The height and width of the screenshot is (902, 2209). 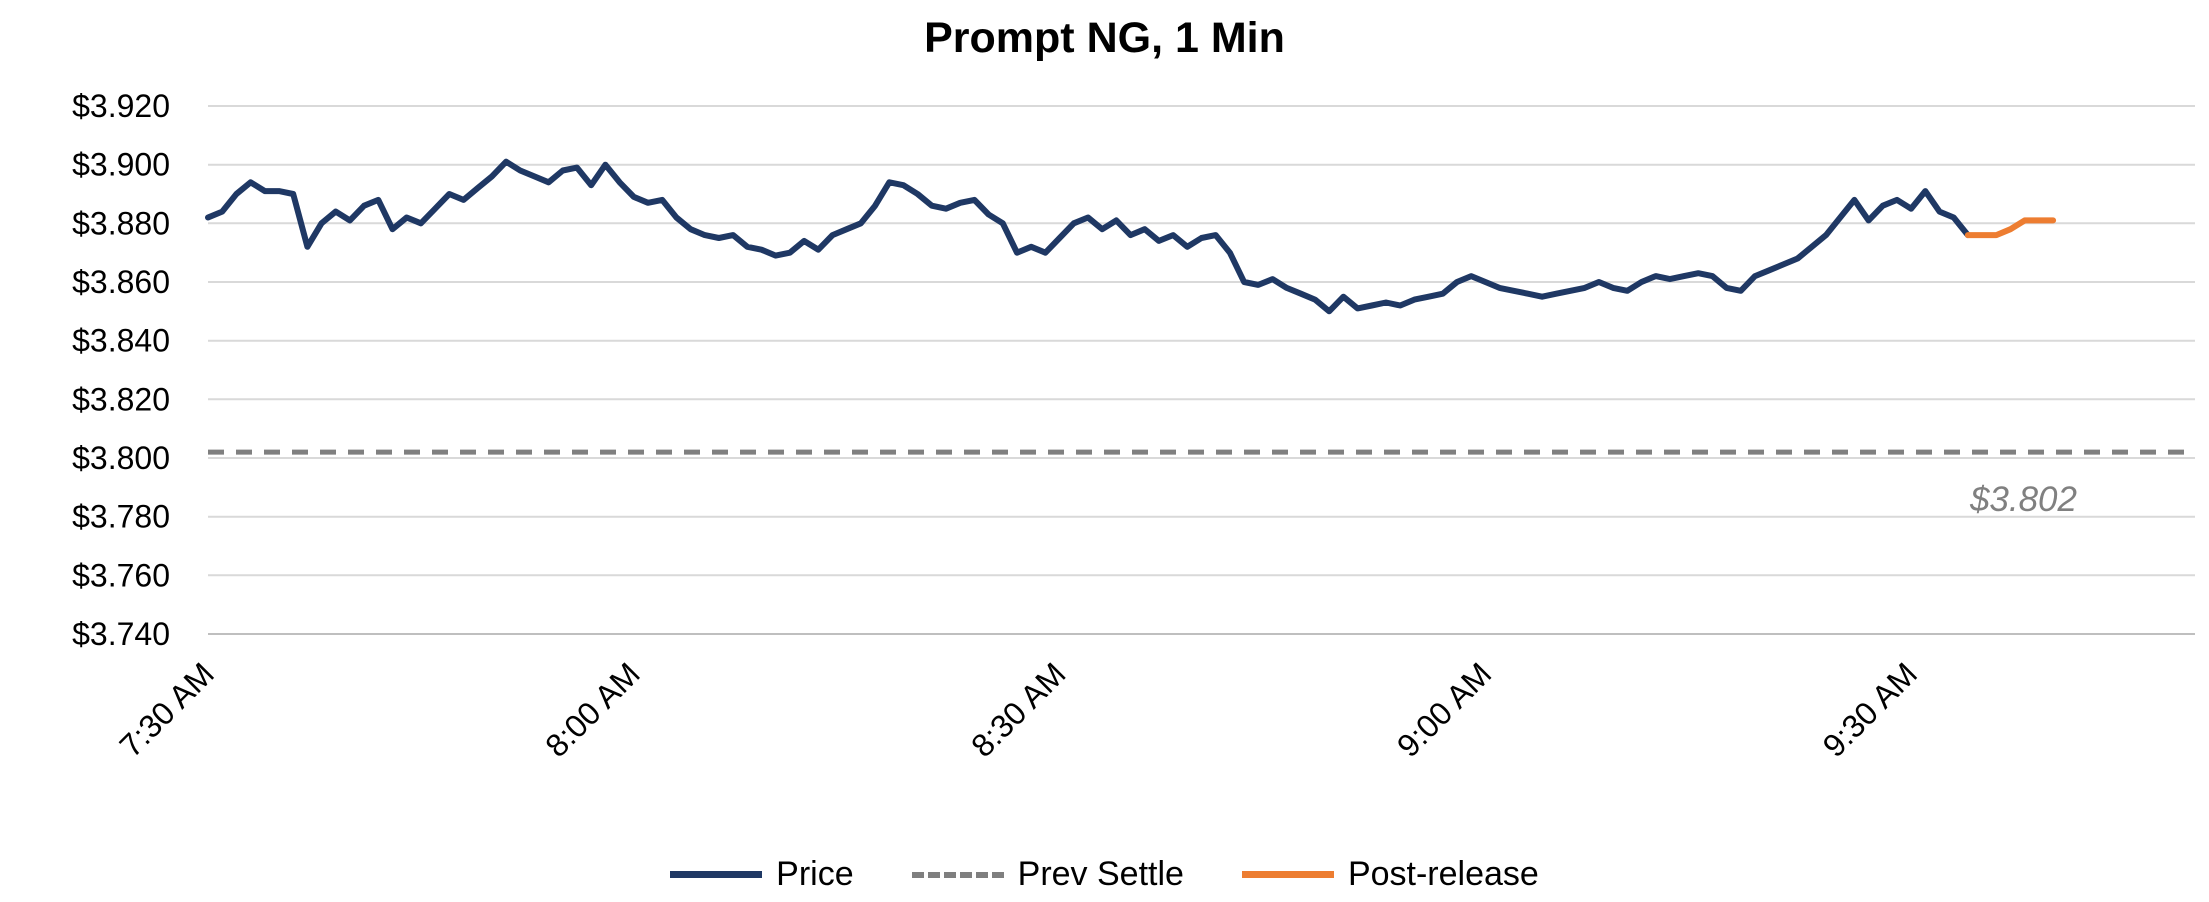 What do you see at coordinates (2010, 228) in the screenshot?
I see `post-release-series-line` at bounding box center [2010, 228].